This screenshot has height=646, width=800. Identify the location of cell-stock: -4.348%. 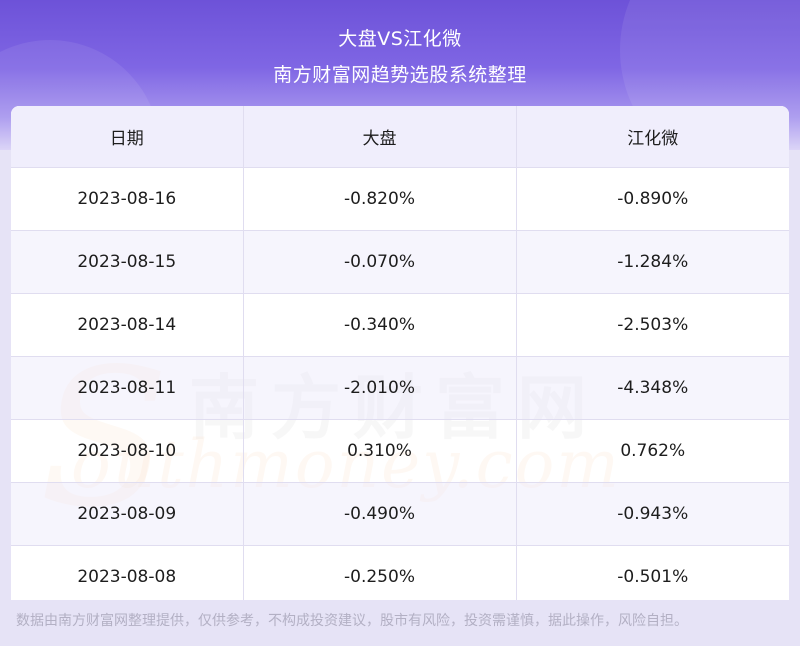
(652, 388).